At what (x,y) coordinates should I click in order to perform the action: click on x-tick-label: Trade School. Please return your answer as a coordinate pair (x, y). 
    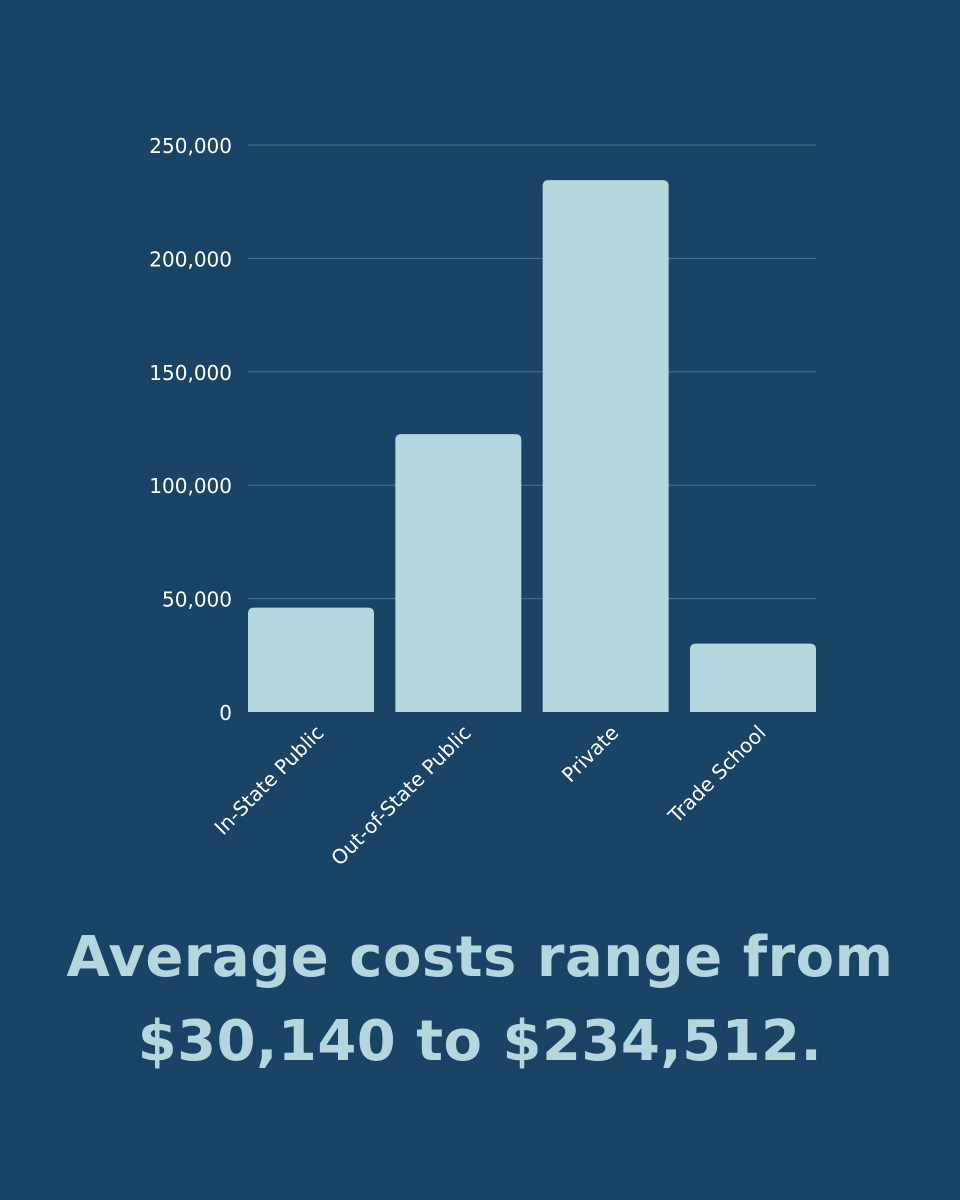
    Looking at the image, I should click on (717, 775).